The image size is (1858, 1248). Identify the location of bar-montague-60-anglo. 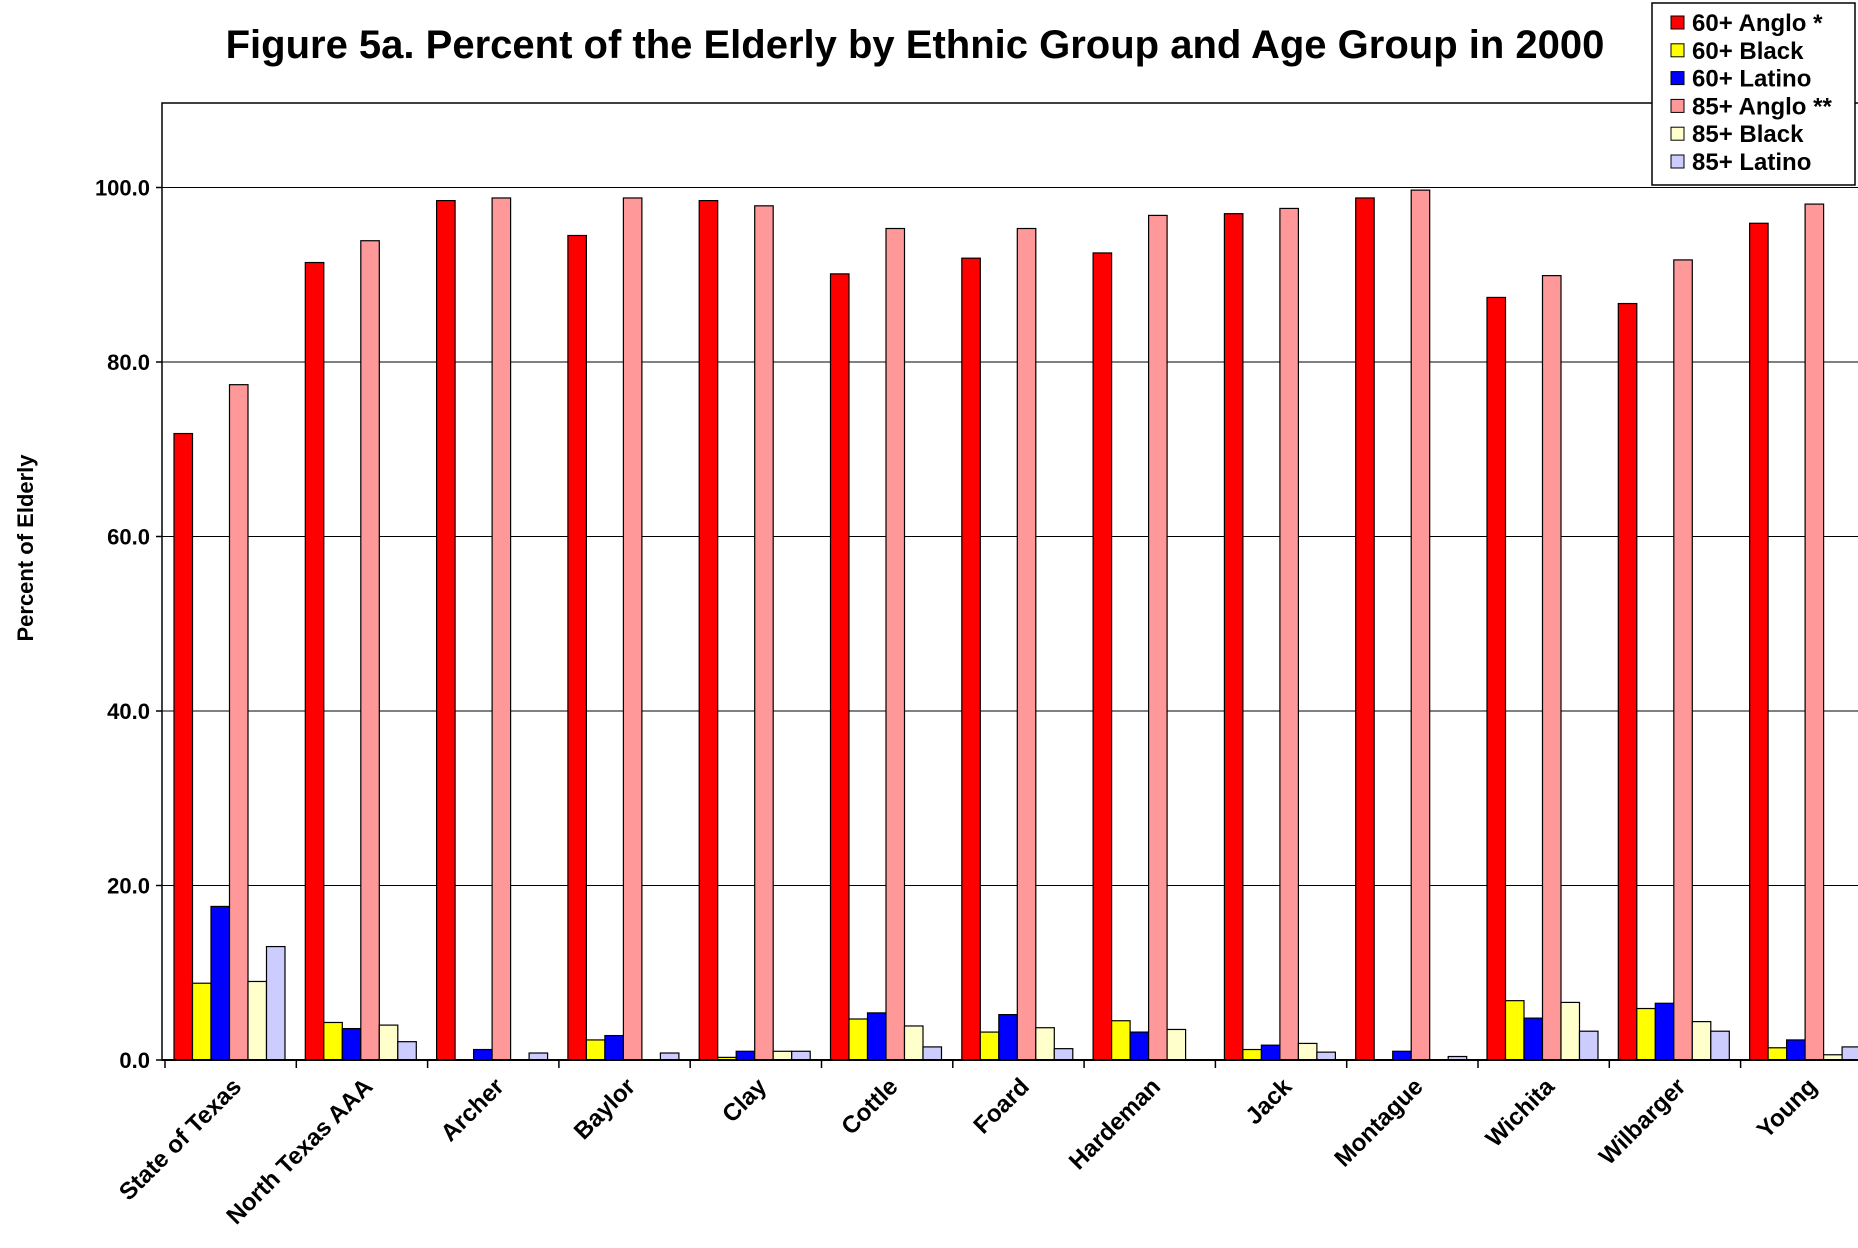
(1365, 629).